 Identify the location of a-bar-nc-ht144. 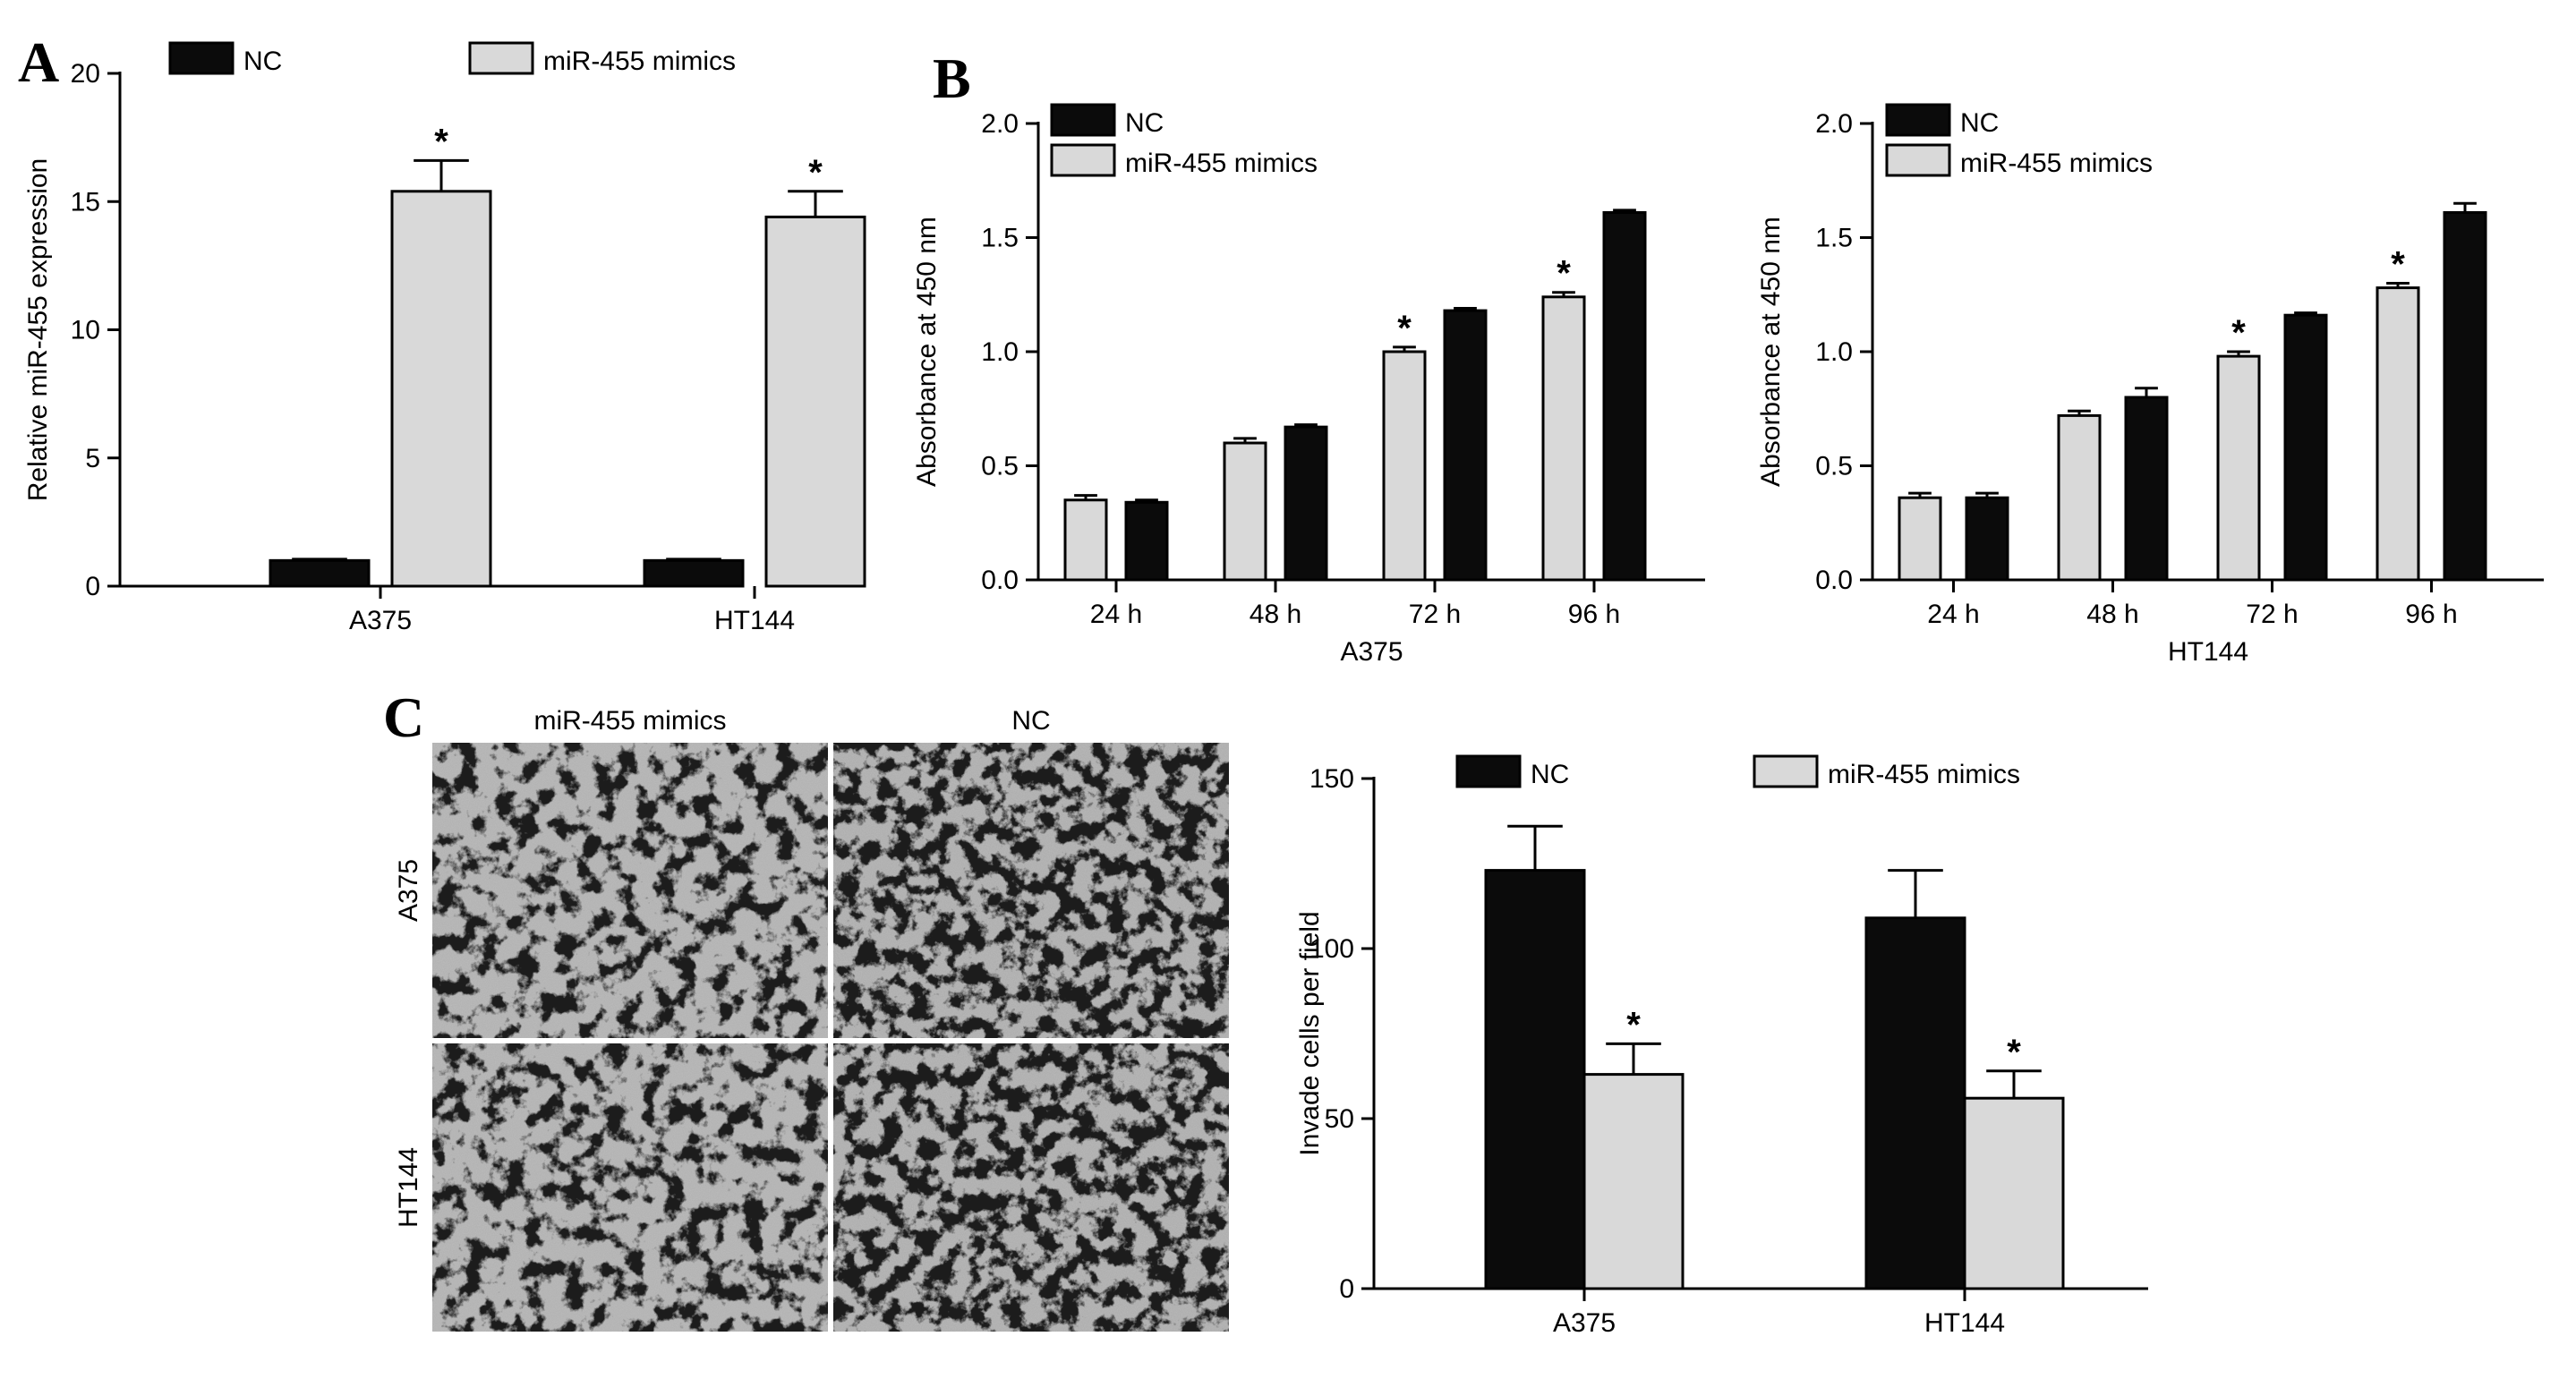
(694, 573).